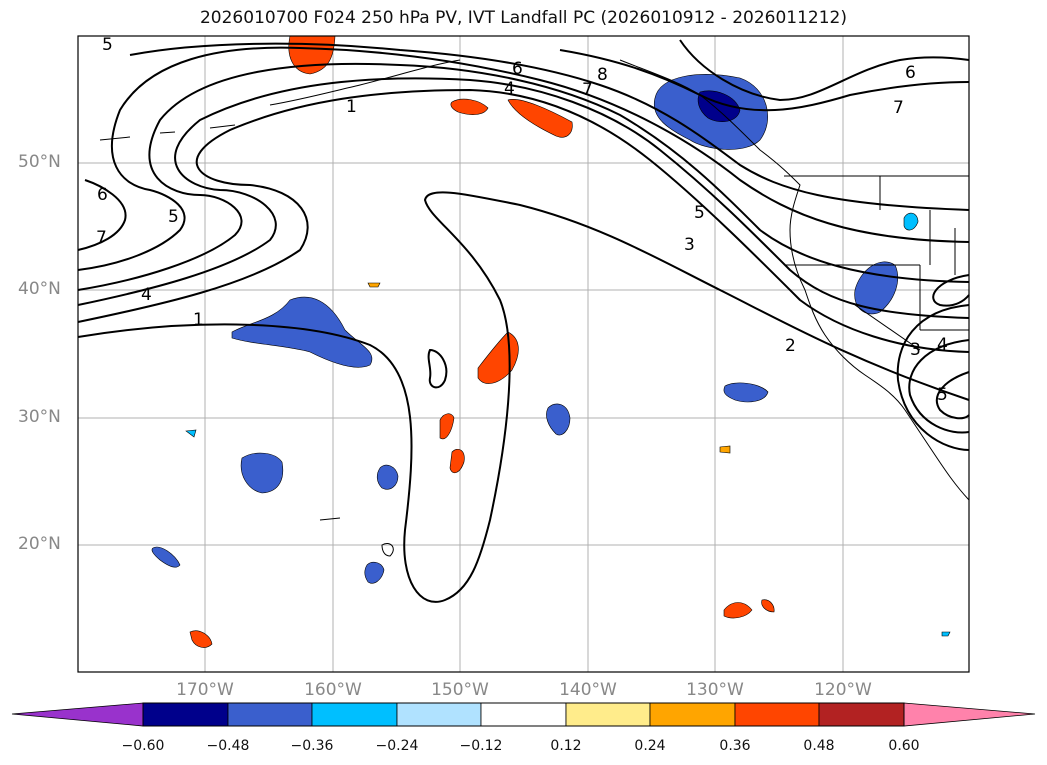 This screenshot has height=765, width=1047. Describe the element at coordinates (77, 714) in the screenshot. I see `colorbar-extend-min` at that location.